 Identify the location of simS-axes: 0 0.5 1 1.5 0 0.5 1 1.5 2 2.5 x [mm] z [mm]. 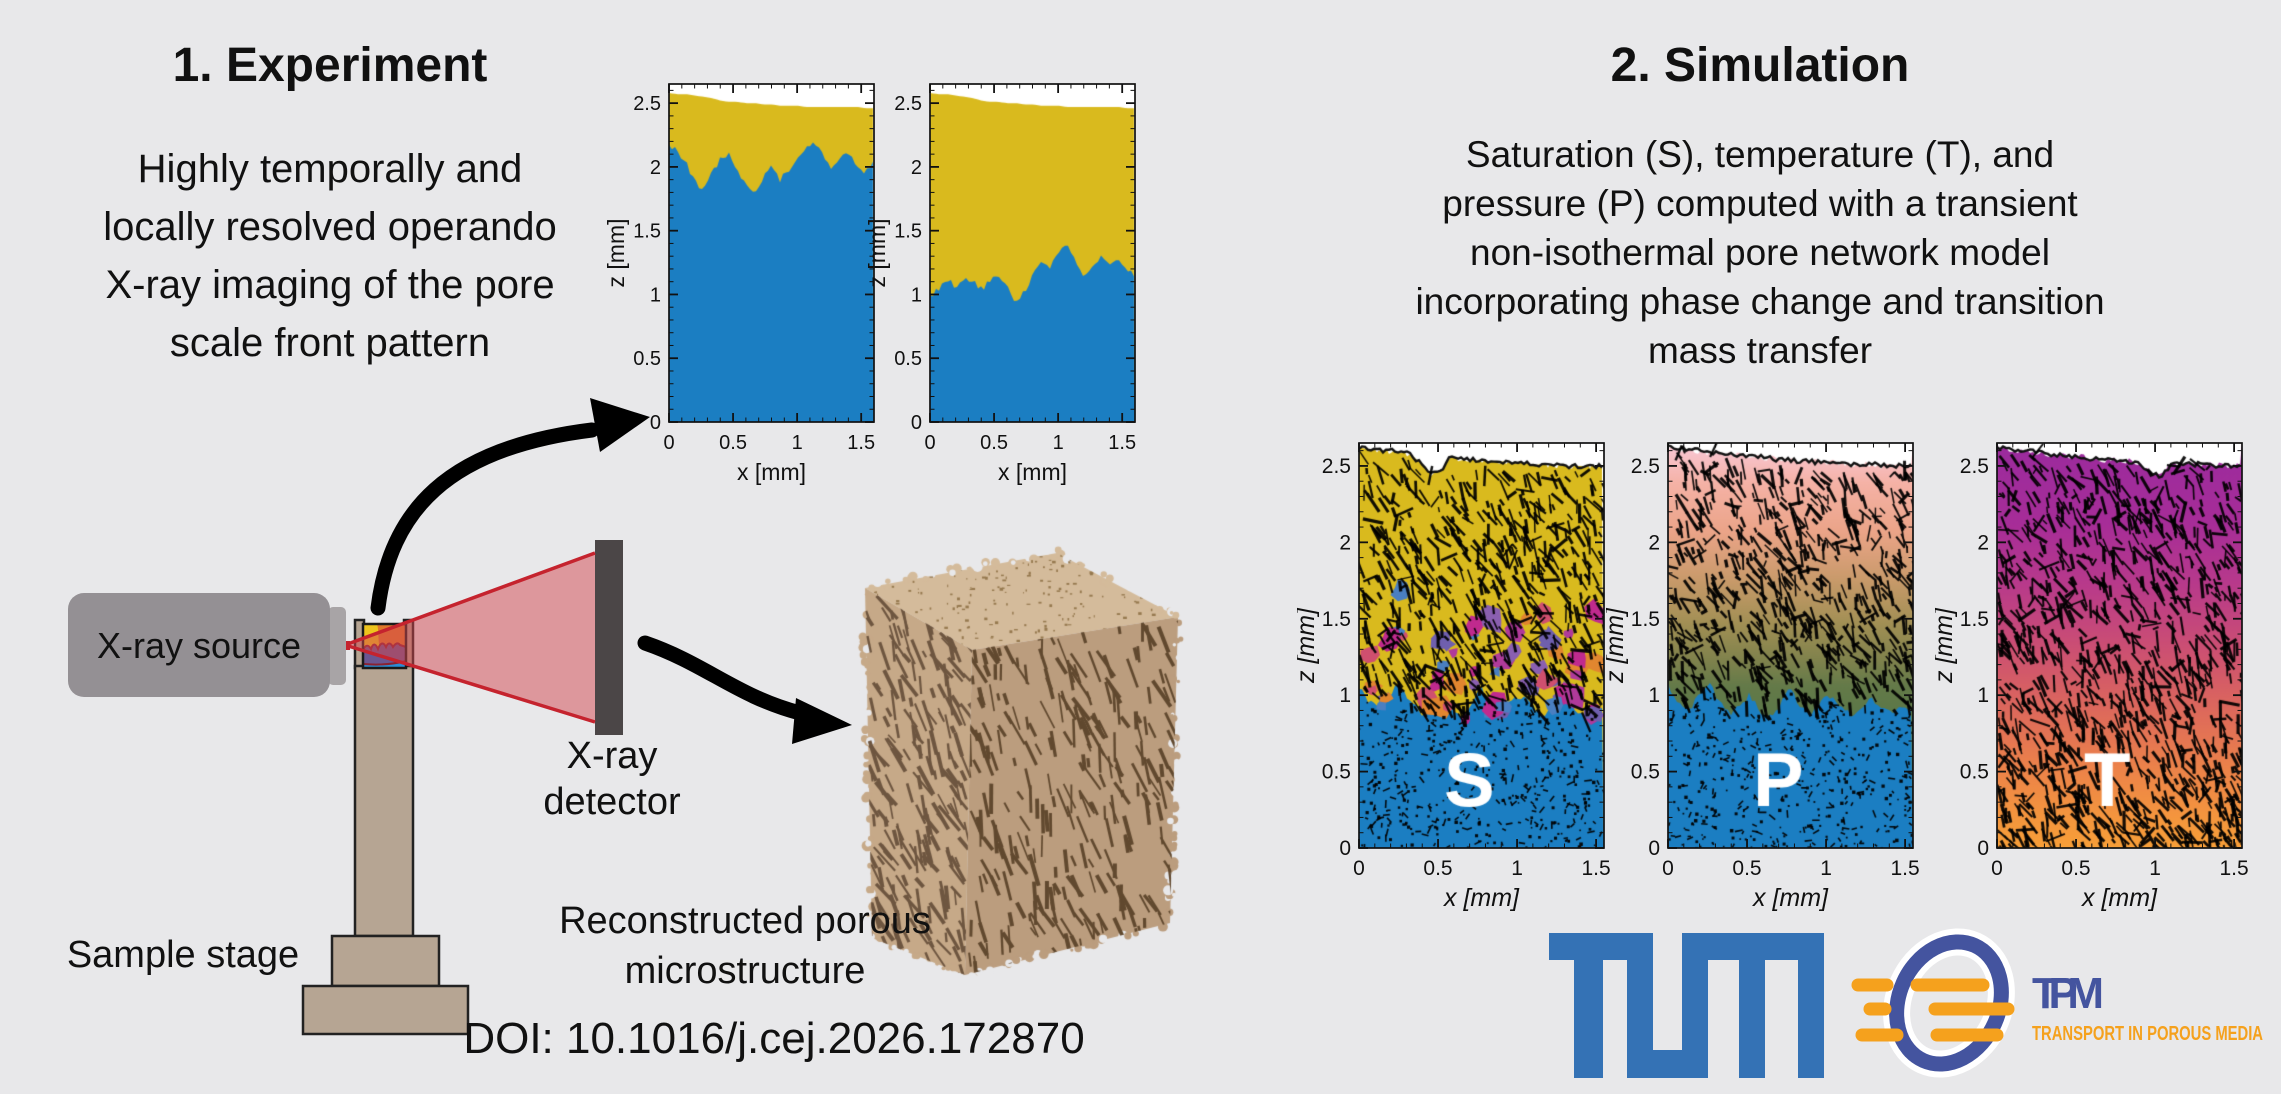
(1454, 677).